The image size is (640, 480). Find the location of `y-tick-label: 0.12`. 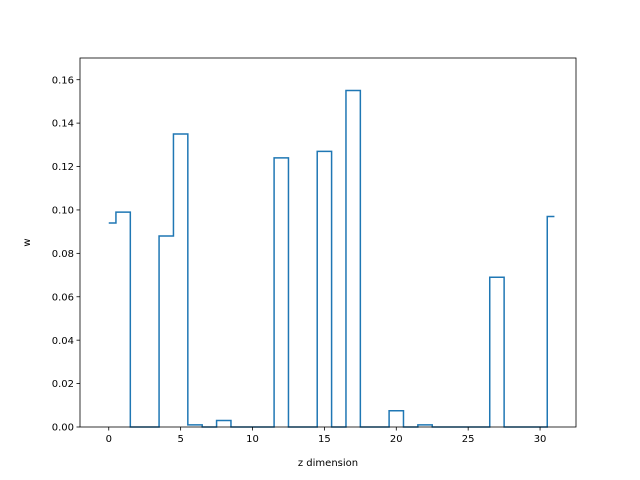

y-tick-label: 0.12 is located at coordinates (63, 167).